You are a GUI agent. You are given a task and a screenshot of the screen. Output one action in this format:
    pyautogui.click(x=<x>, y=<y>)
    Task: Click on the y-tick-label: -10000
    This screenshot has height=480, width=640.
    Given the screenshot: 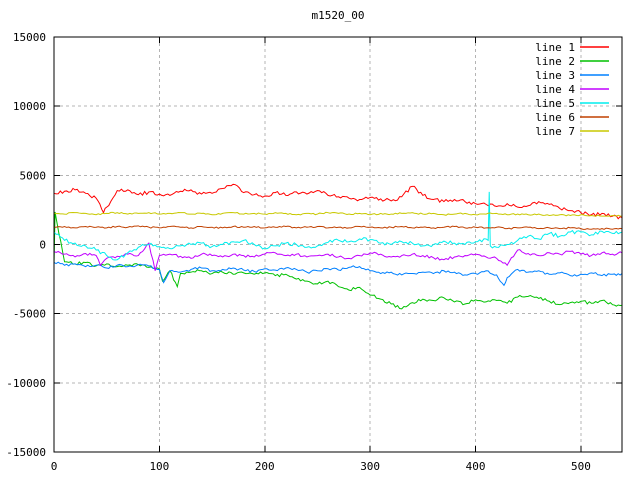 What is the action you would take?
    pyautogui.click(x=26, y=383)
    